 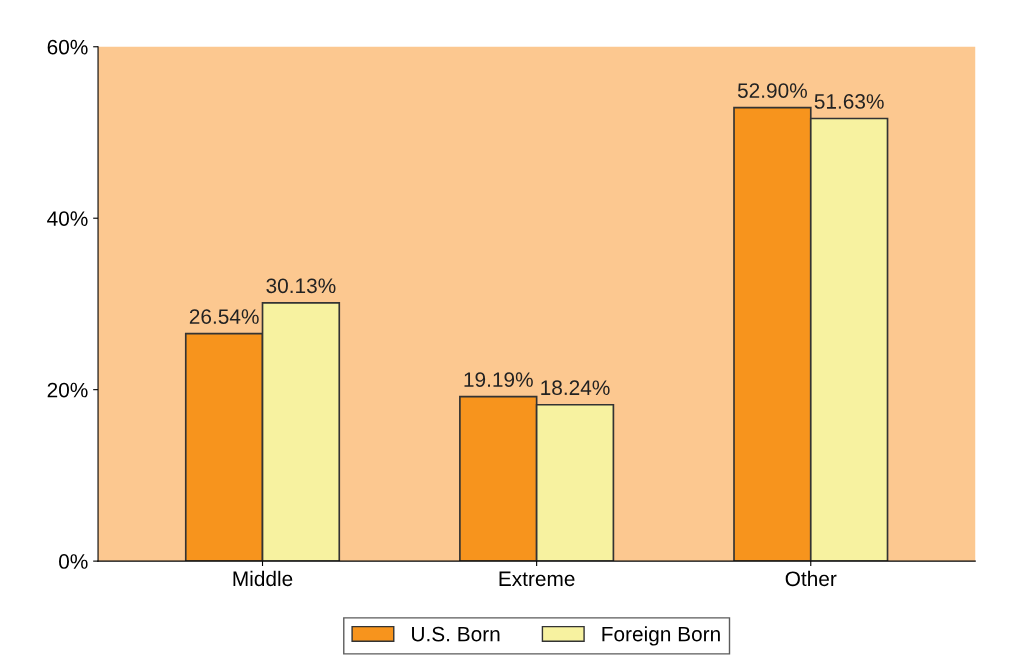 What do you see at coordinates (811, 578) in the screenshot?
I see `x-tick-label: Other` at bounding box center [811, 578].